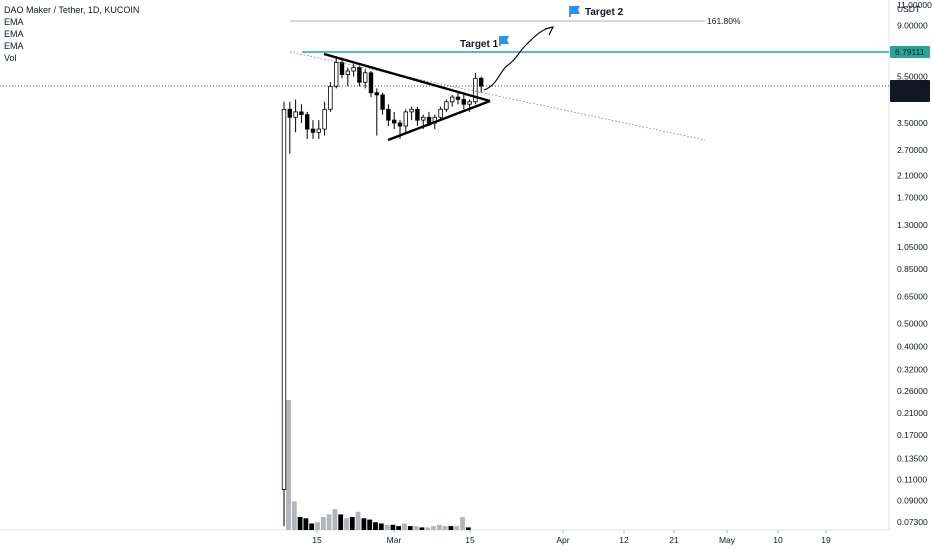  Describe the element at coordinates (504, 40) in the screenshot. I see `flag-icon-cloth` at that location.